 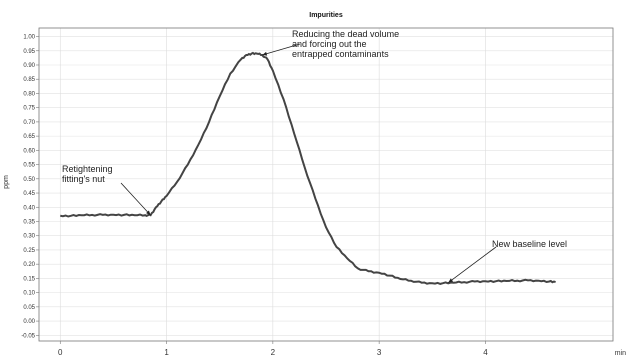 What do you see at coordinates (6, 182) in the screenshot?
I see `y-axis-label: ppm` at bounding box center [6, 182].